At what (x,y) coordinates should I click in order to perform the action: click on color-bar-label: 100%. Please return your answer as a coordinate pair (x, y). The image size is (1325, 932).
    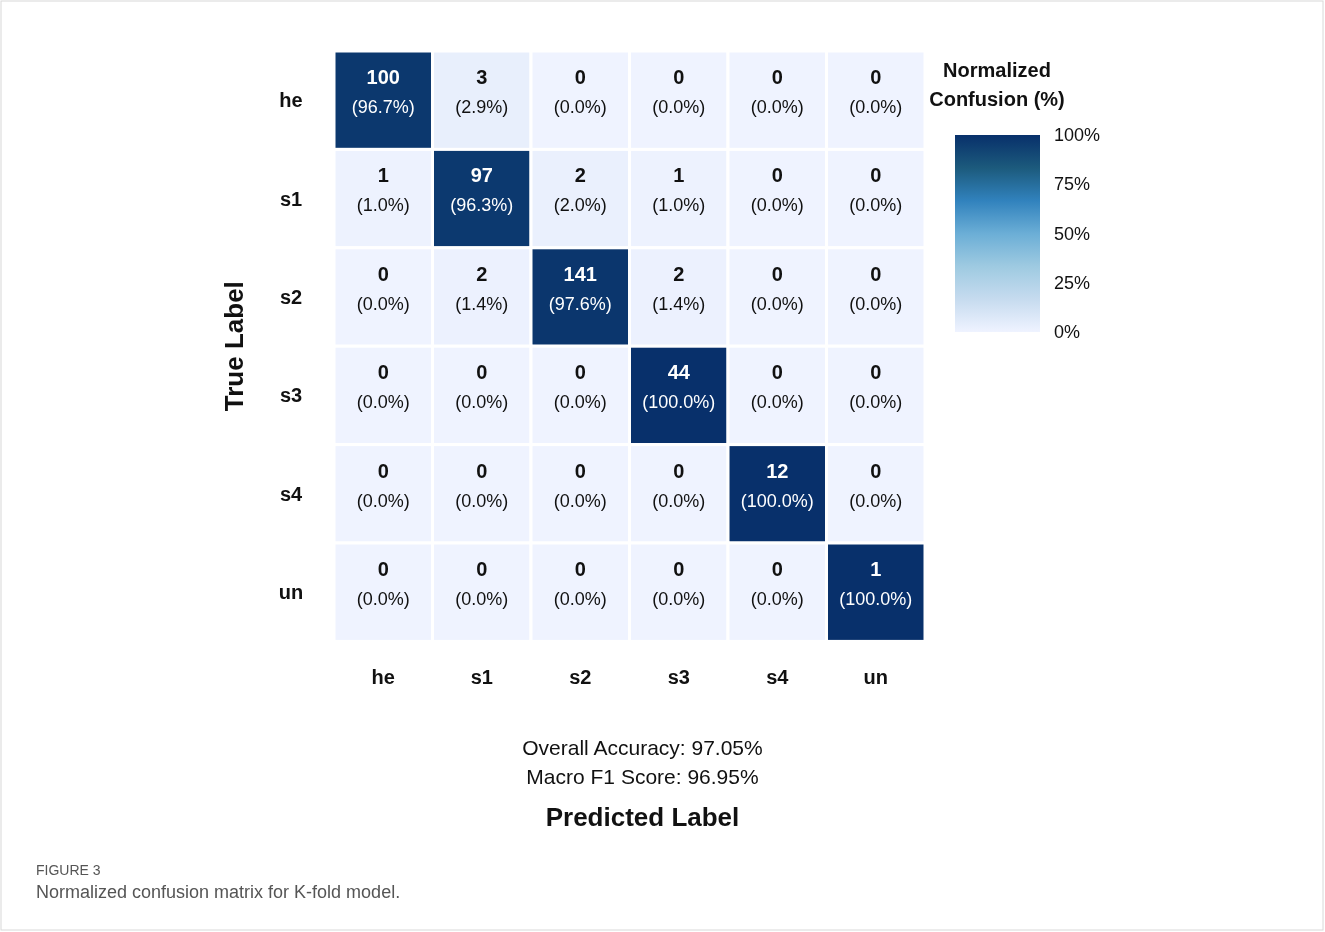
    Looking at the image, I should click on (1077, 135).